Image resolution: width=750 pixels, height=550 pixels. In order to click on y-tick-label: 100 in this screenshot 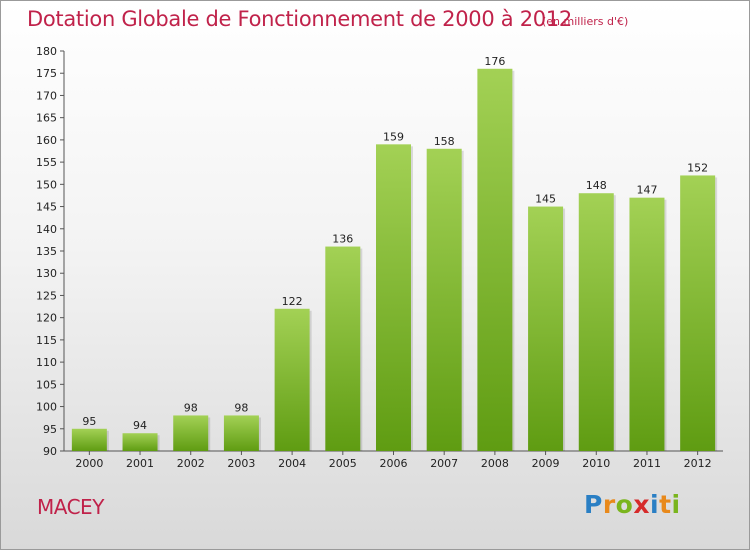, I will do `click(46, 407)`.